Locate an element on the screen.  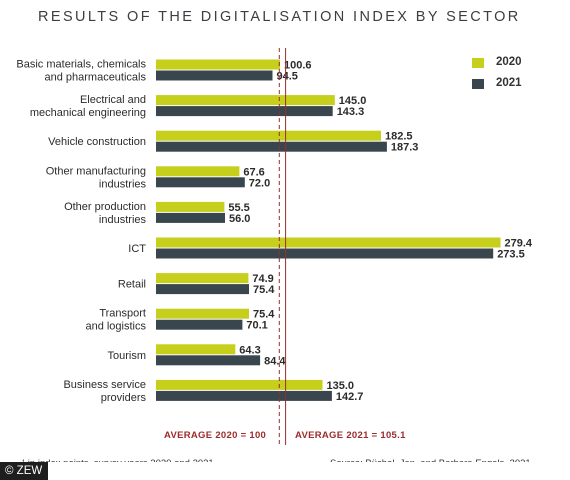
category-label-3-0: Other manufacturing is located at coordinates (96, 171).